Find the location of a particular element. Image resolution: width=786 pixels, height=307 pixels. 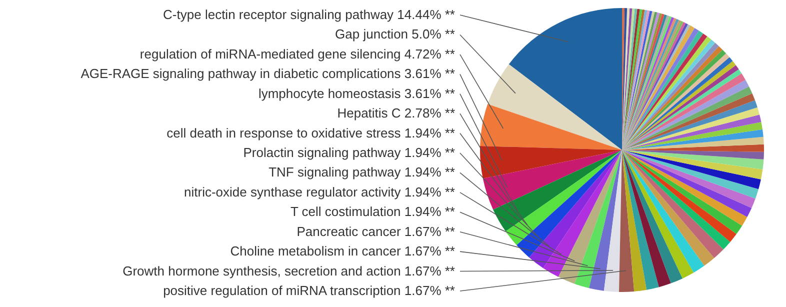

slice-label: T cell costimulation 1.94% ** is located at coordinates (372, 212).